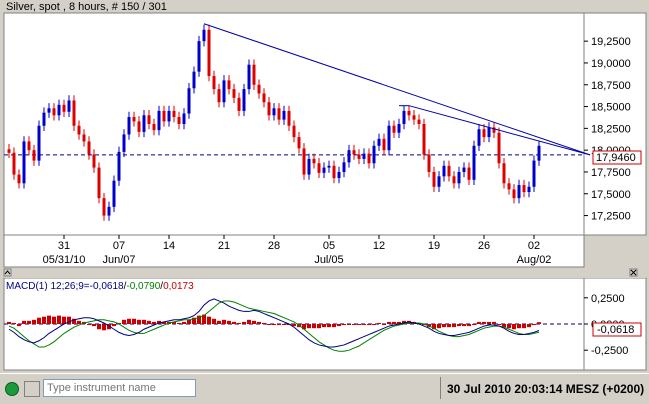  I want to click on instrument-search-input, so click(119, 388).